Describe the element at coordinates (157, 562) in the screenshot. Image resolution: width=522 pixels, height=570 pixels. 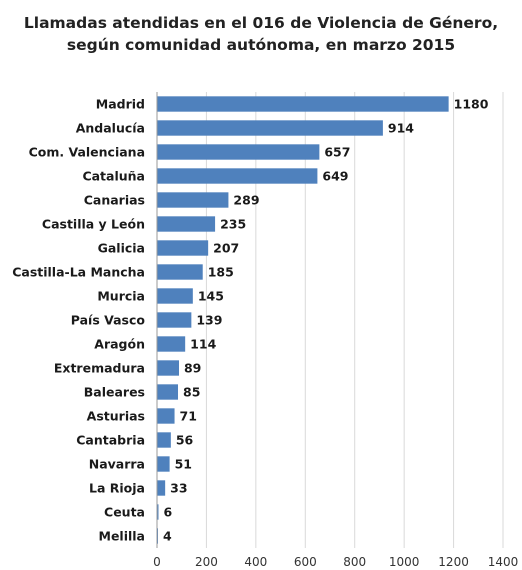
I see `x-tick-label: 0` at that location.